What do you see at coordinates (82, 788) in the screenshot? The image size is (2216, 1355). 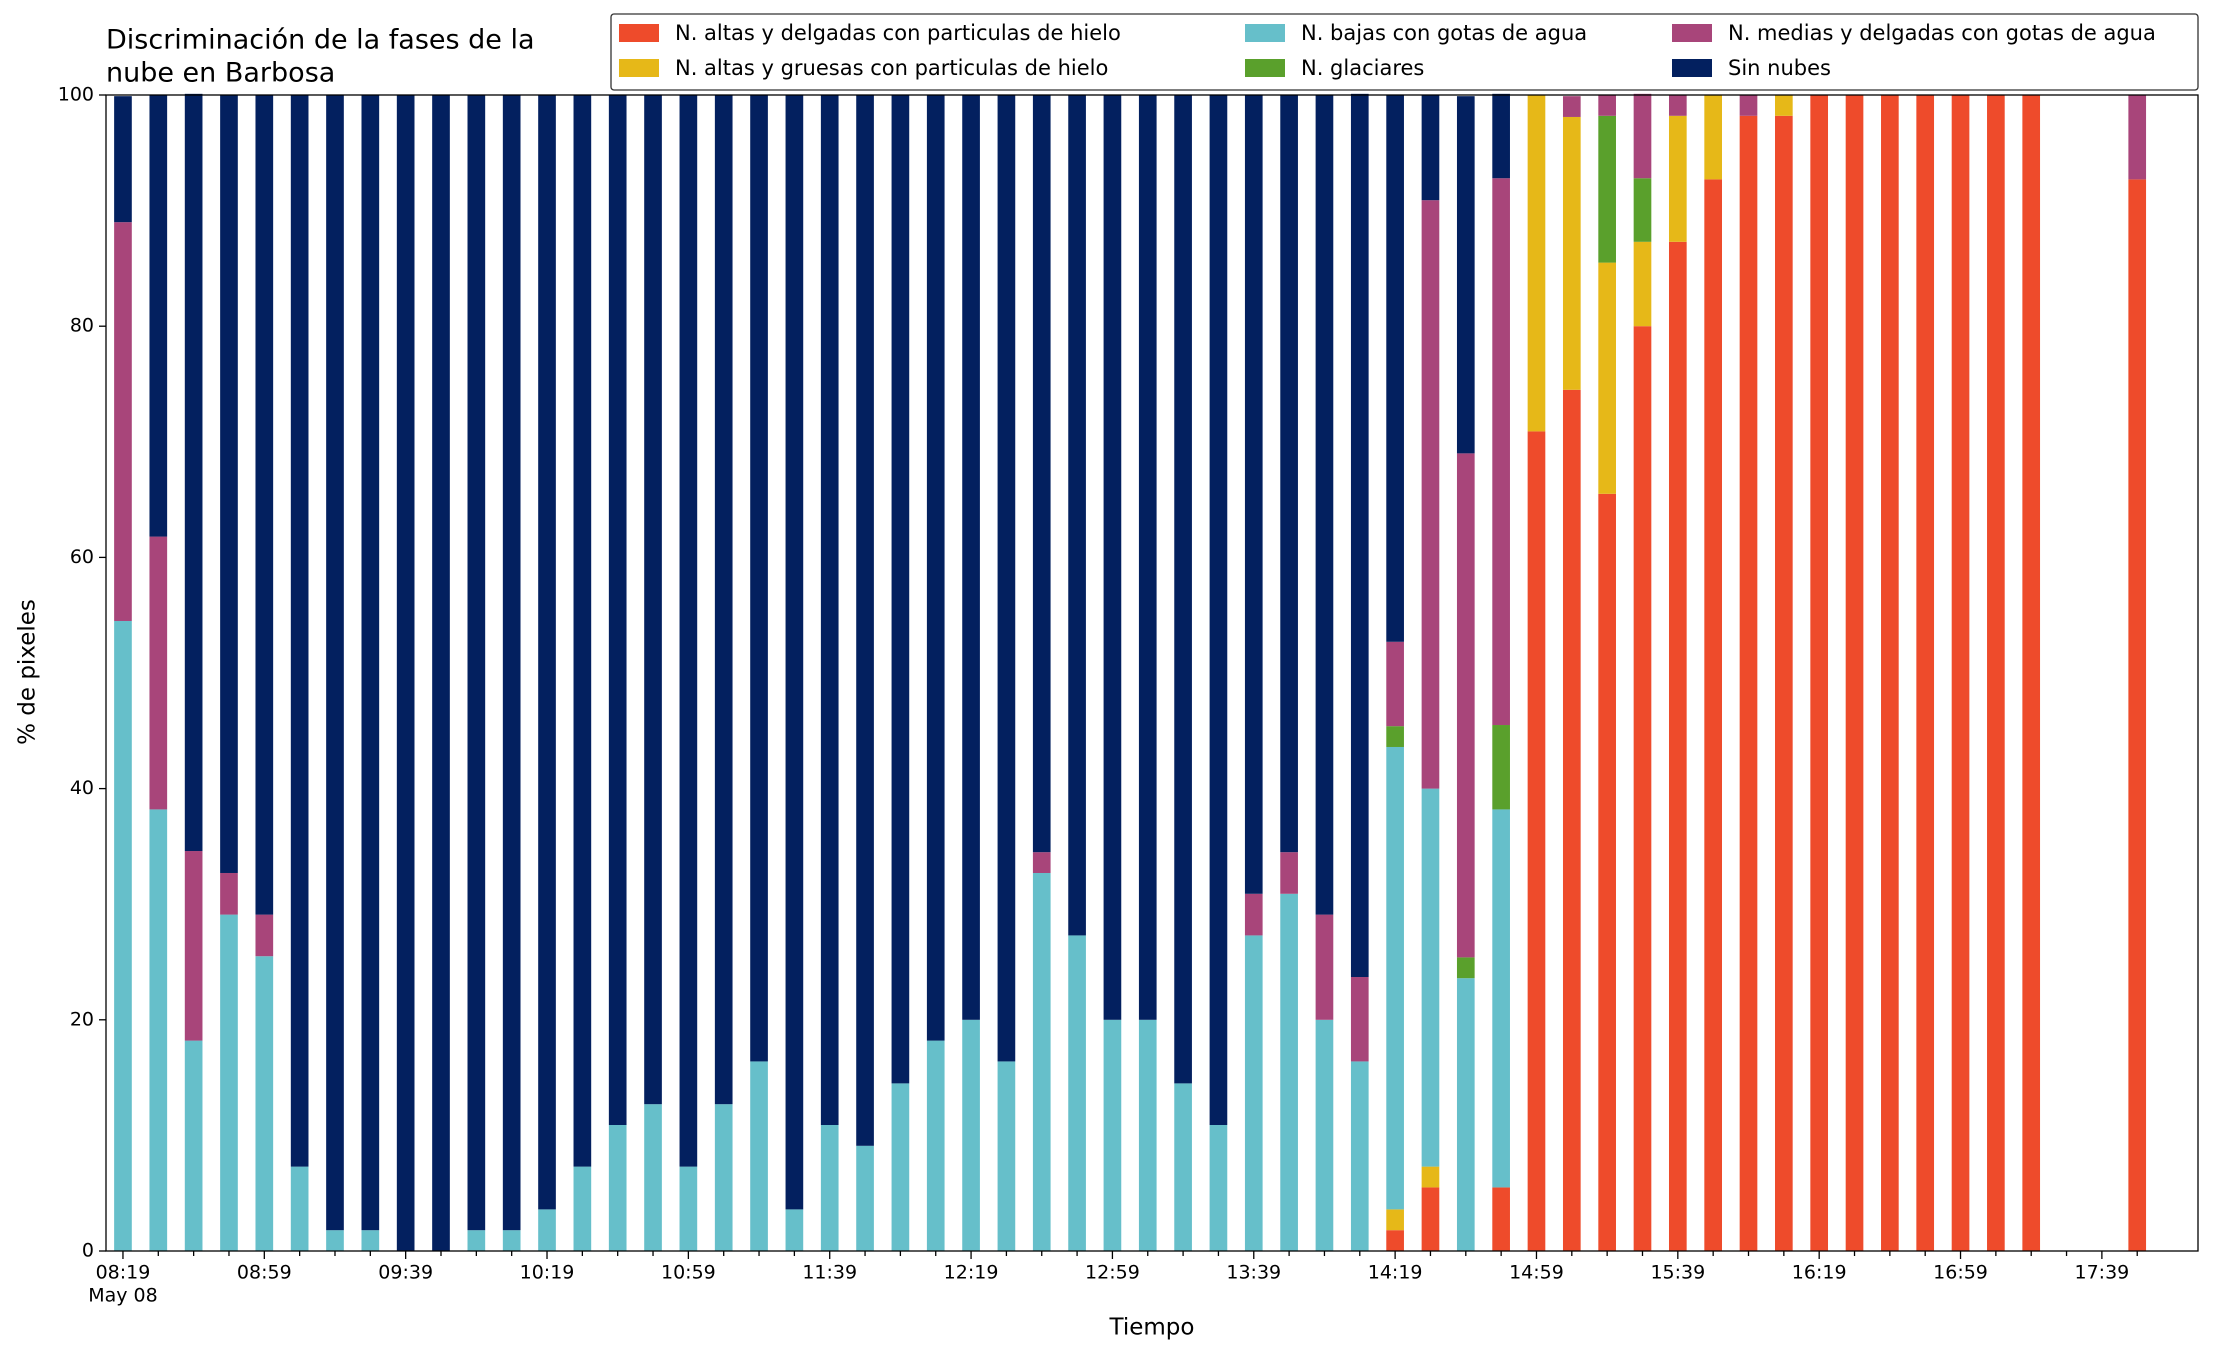 I see `y-tick-label: 40` at bounding box center [82, 788].